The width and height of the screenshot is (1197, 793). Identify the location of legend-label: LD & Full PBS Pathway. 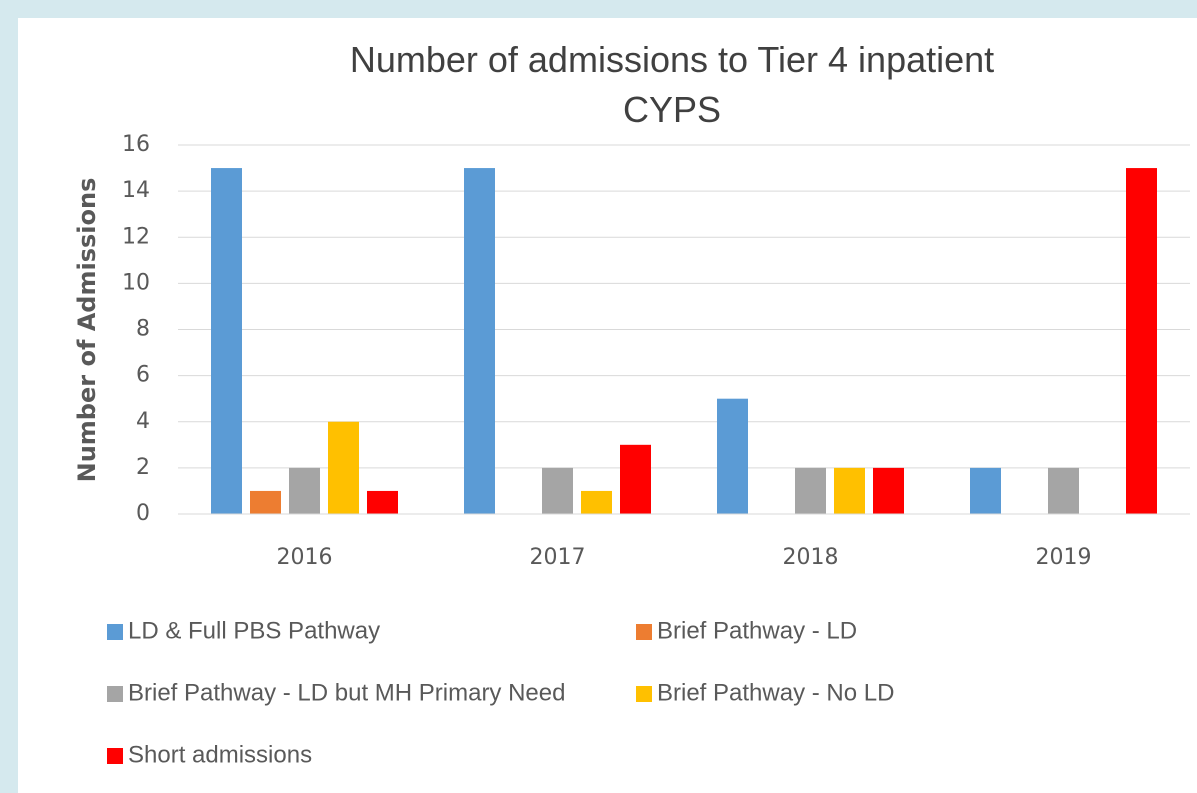
(254, 630).